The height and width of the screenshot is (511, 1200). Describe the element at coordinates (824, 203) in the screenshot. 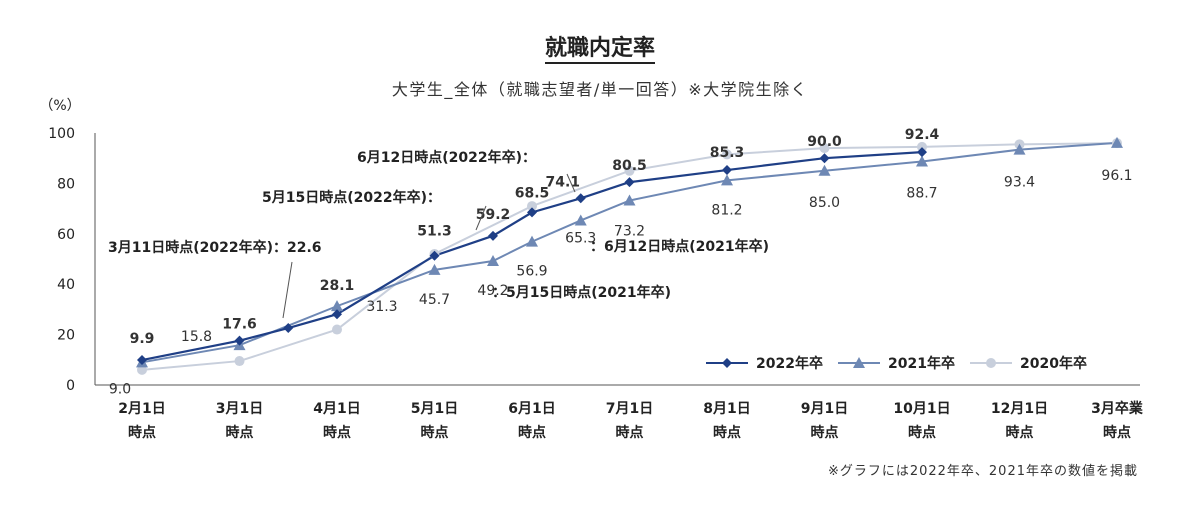

I see `data-label: 85.0` at that location.